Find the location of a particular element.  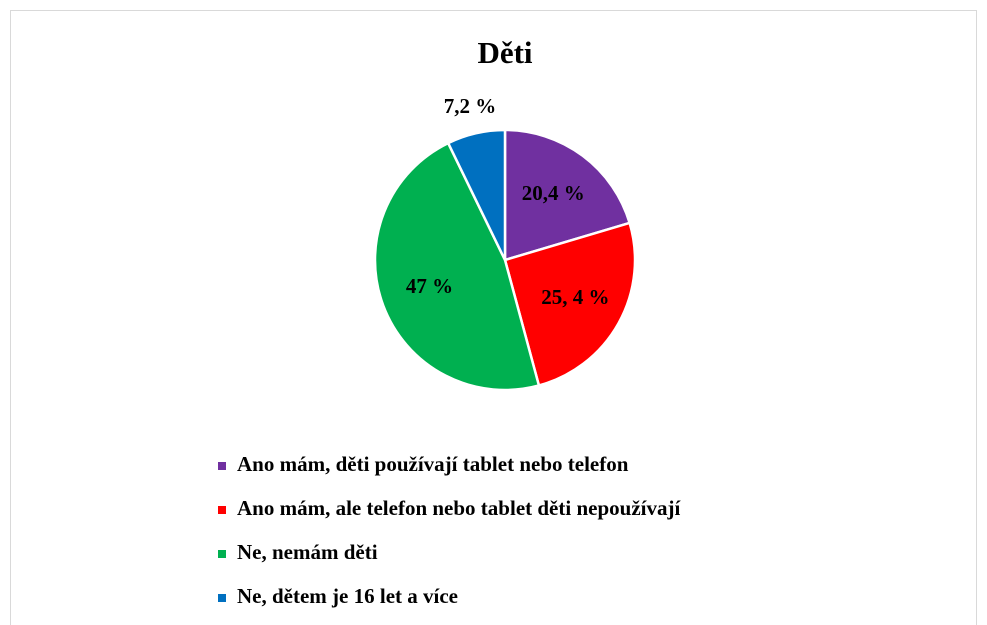

data-label: 7,2 % is located at coordinates (470, 106).